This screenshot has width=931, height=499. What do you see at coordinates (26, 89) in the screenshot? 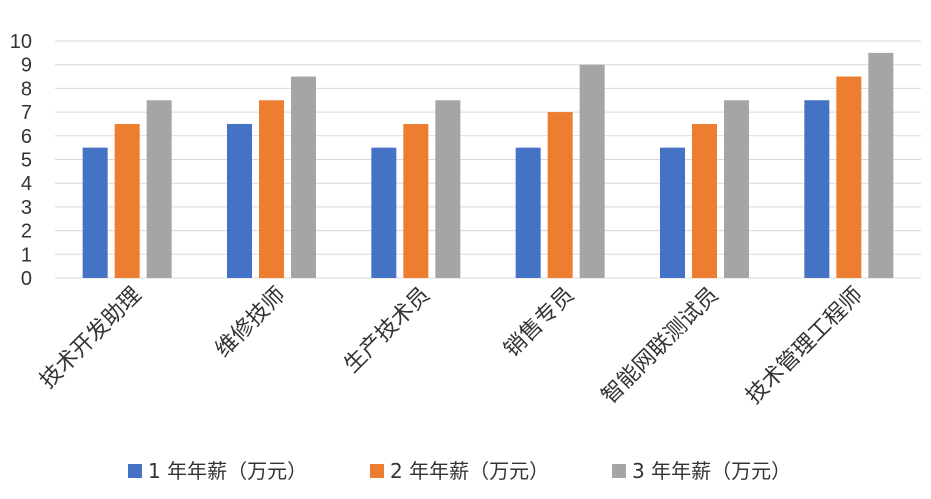
I see `y-tick-label: 8` at bounding box center [26, 89].